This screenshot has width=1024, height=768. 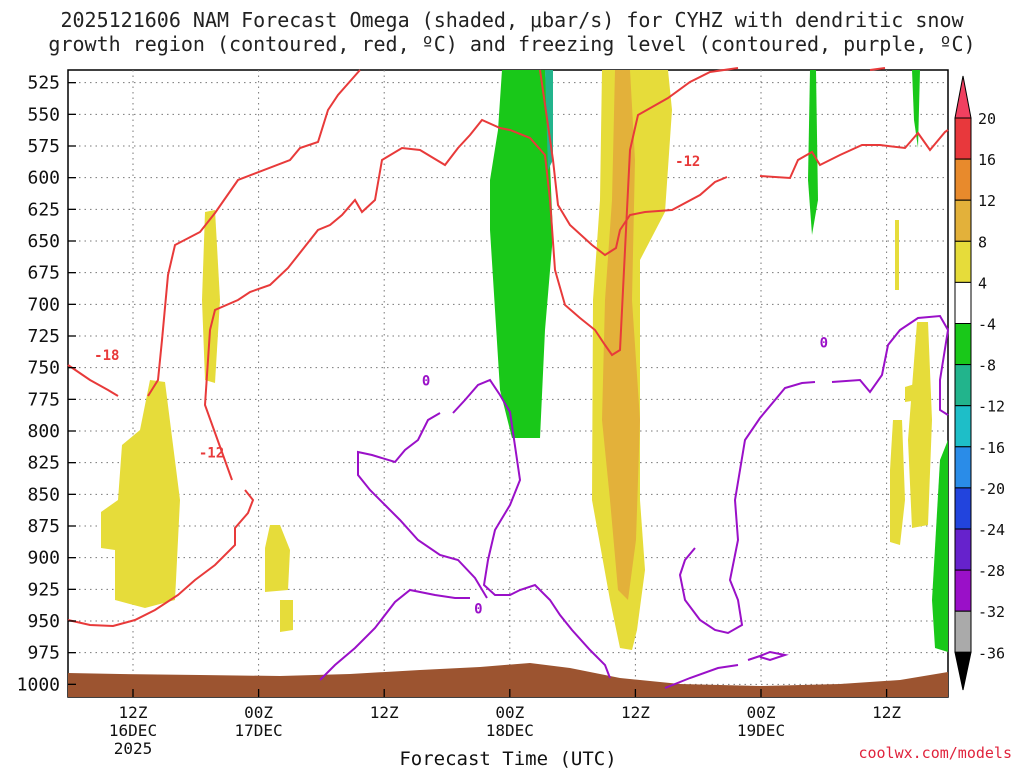 I want to click on omega-neg-bottom-right, so click(x=940, y=546).